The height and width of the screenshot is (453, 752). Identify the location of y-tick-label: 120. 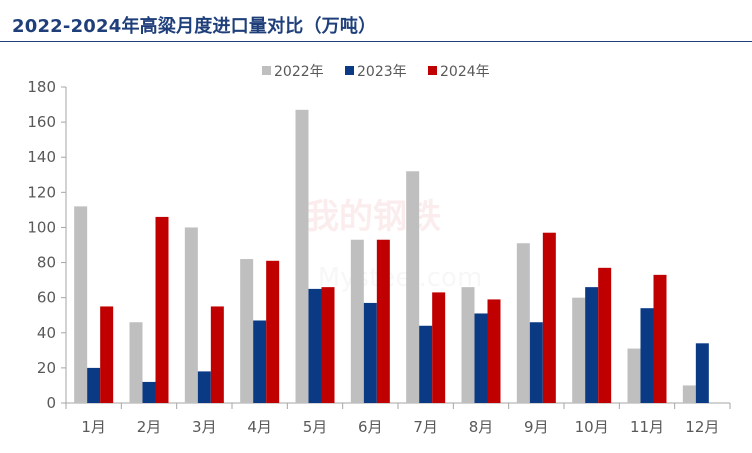
(41, 192).